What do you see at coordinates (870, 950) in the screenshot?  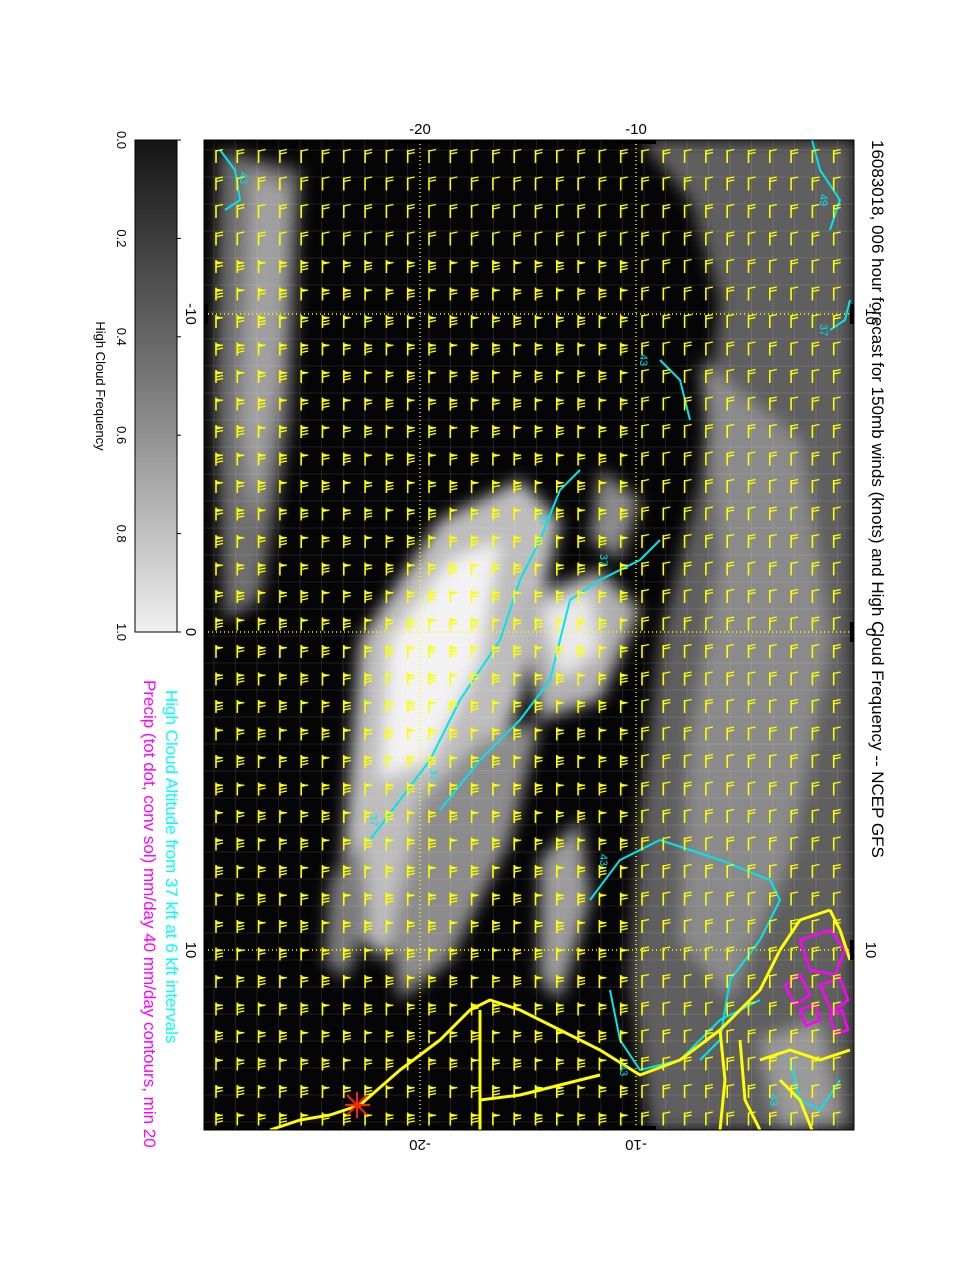 I see `right-axis-label: 10` at bounding box center [870, 950].